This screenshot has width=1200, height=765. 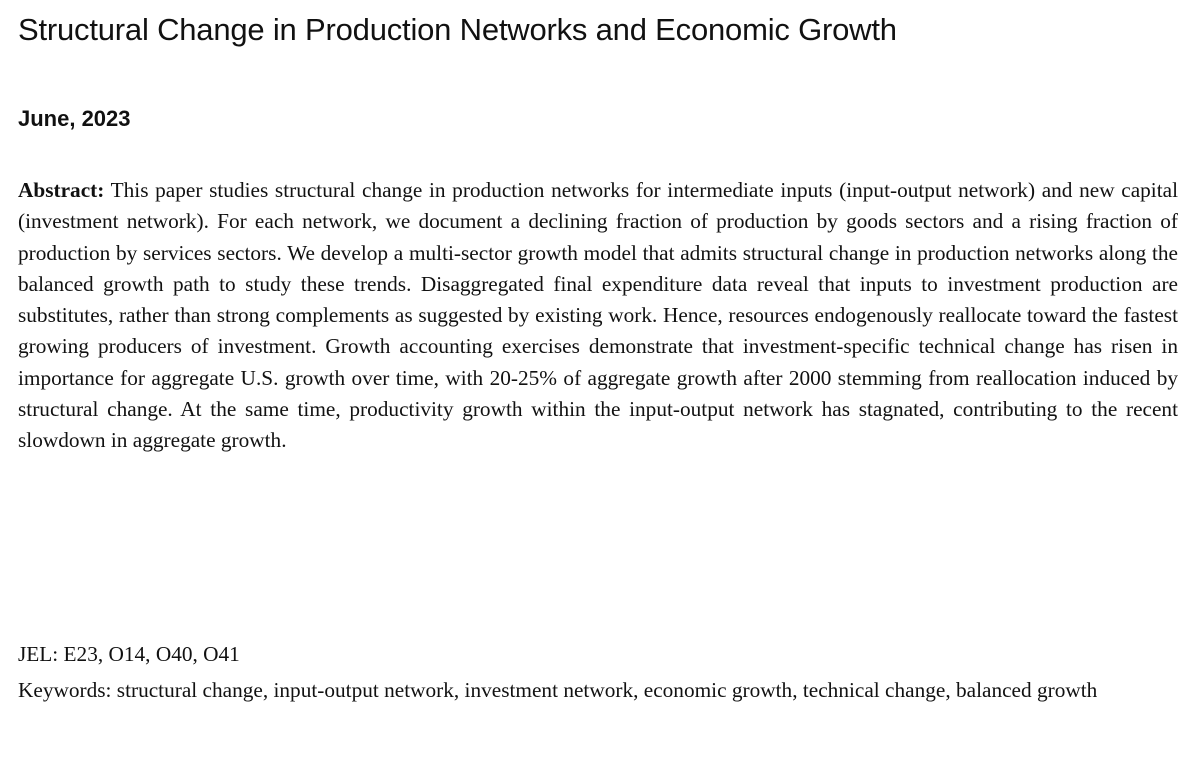 I want to click on jel-codes: JEL: E23, O14, O40, O41, so click(x=129, y=654).